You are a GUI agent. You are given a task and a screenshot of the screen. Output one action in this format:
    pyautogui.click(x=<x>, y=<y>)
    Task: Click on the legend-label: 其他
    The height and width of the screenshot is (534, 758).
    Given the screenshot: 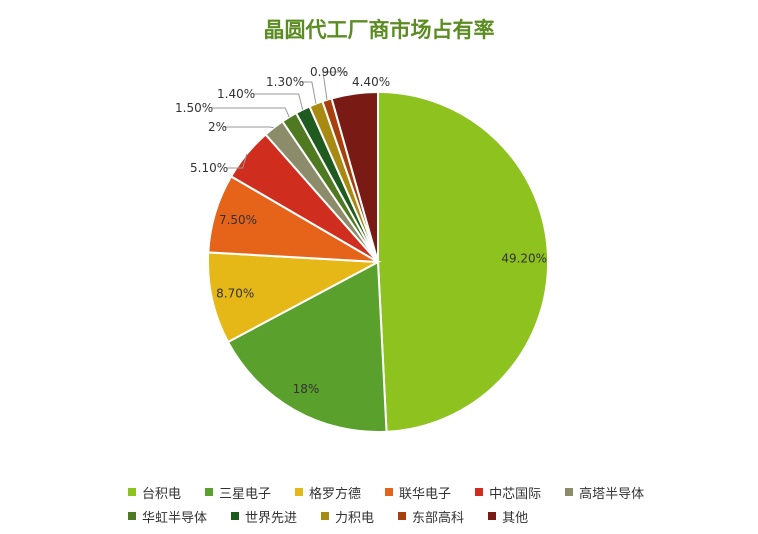 What is the action you would take?
    pyautogui.click(x=515, y=518)
    